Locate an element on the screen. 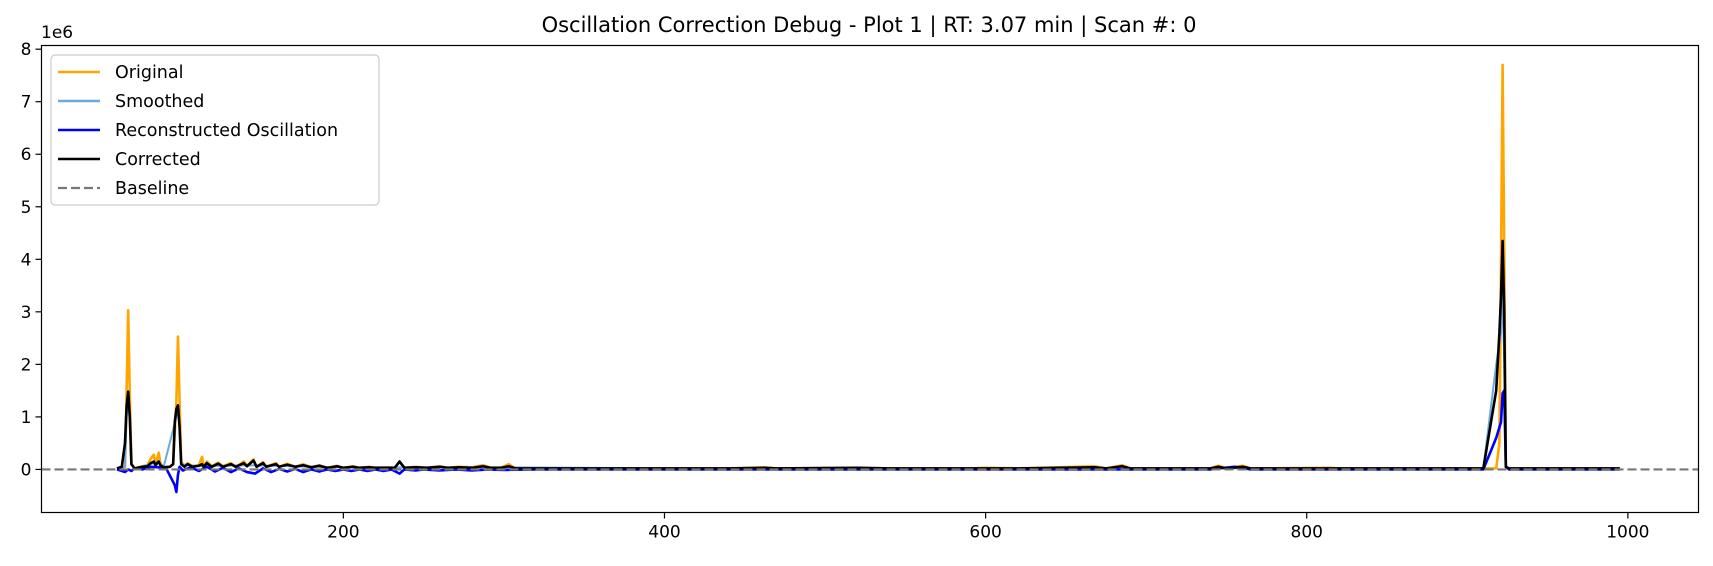 The height and width of the screenshot is (566, 1713). y-tick-label: 7 is located at coordinates (26, 103).